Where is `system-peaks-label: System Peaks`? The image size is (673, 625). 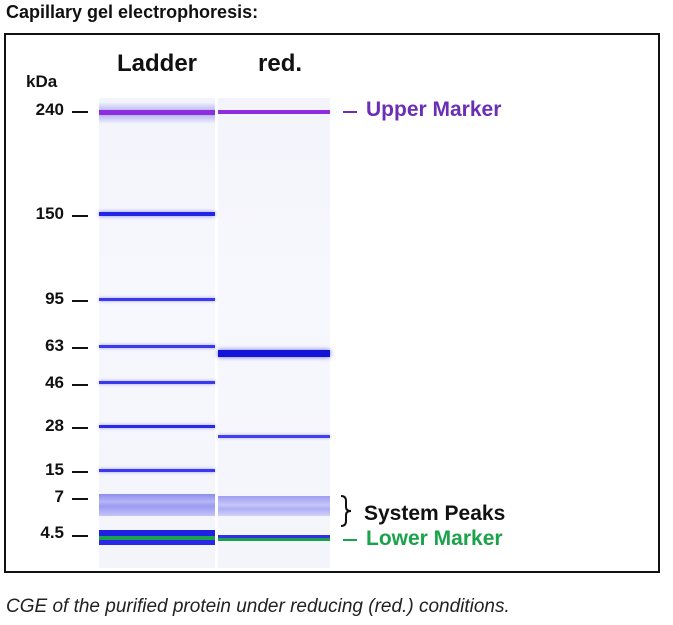 system-peaks-label: System Peaks is located at coordinates (435, 513).